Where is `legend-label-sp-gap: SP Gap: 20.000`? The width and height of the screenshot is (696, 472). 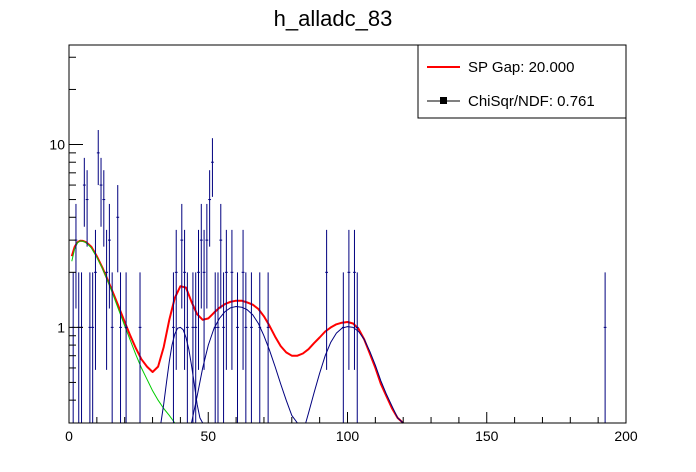 legend-label-sp-gap: SP Gap: 20.000 is located at coordinates (521, 67).